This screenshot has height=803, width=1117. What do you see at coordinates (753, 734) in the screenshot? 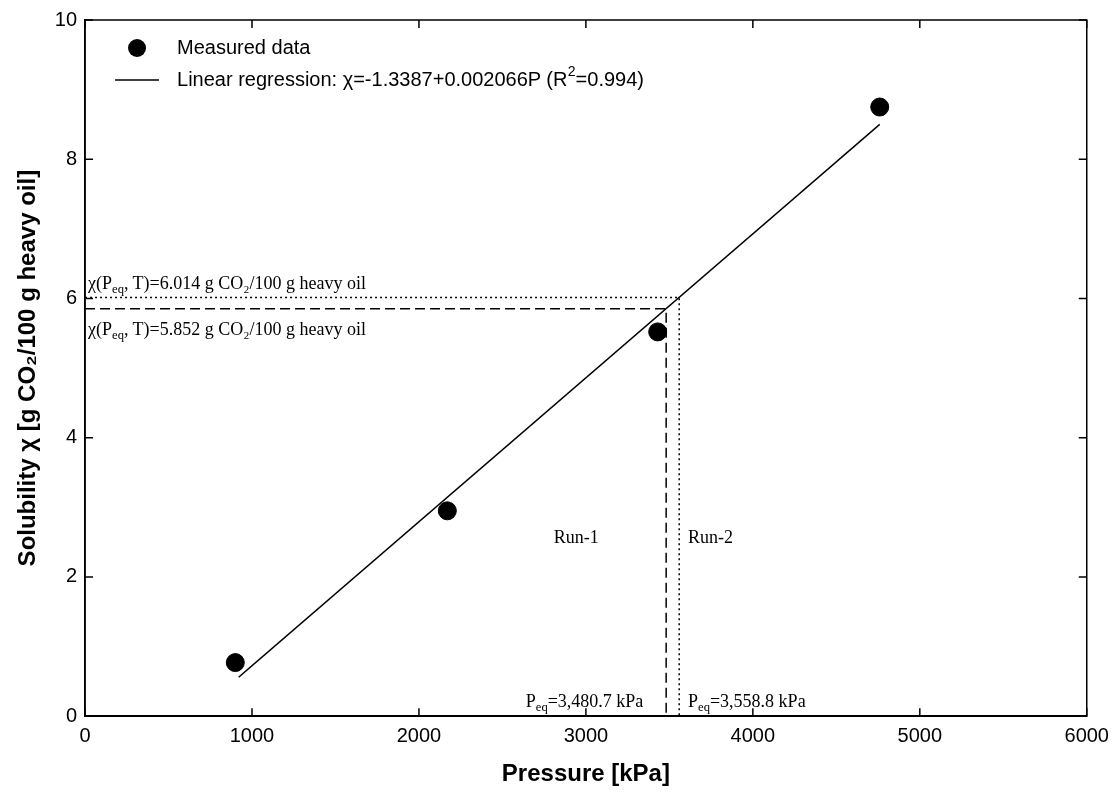
I see `x-tick-label: 4000` at bounding box center [753, 734].